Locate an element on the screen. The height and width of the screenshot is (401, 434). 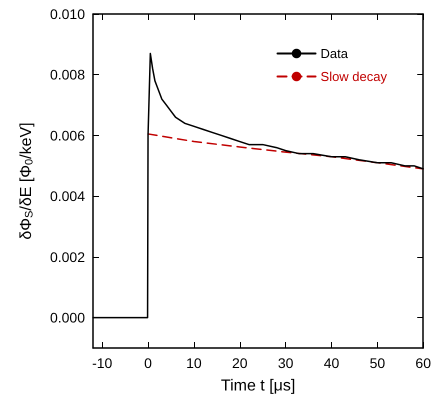
x-axis-title: Time t [μs] is located at coordinates (258, 386).